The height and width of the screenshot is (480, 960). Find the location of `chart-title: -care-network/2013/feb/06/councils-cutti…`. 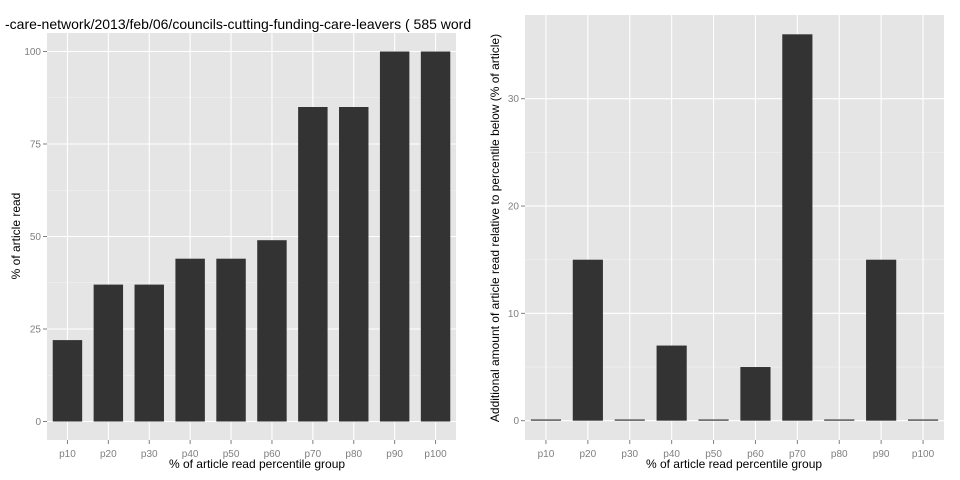

chart-title: -care-network/2013/feb/06/councils-cutti… is located at coordinates (238, 24).